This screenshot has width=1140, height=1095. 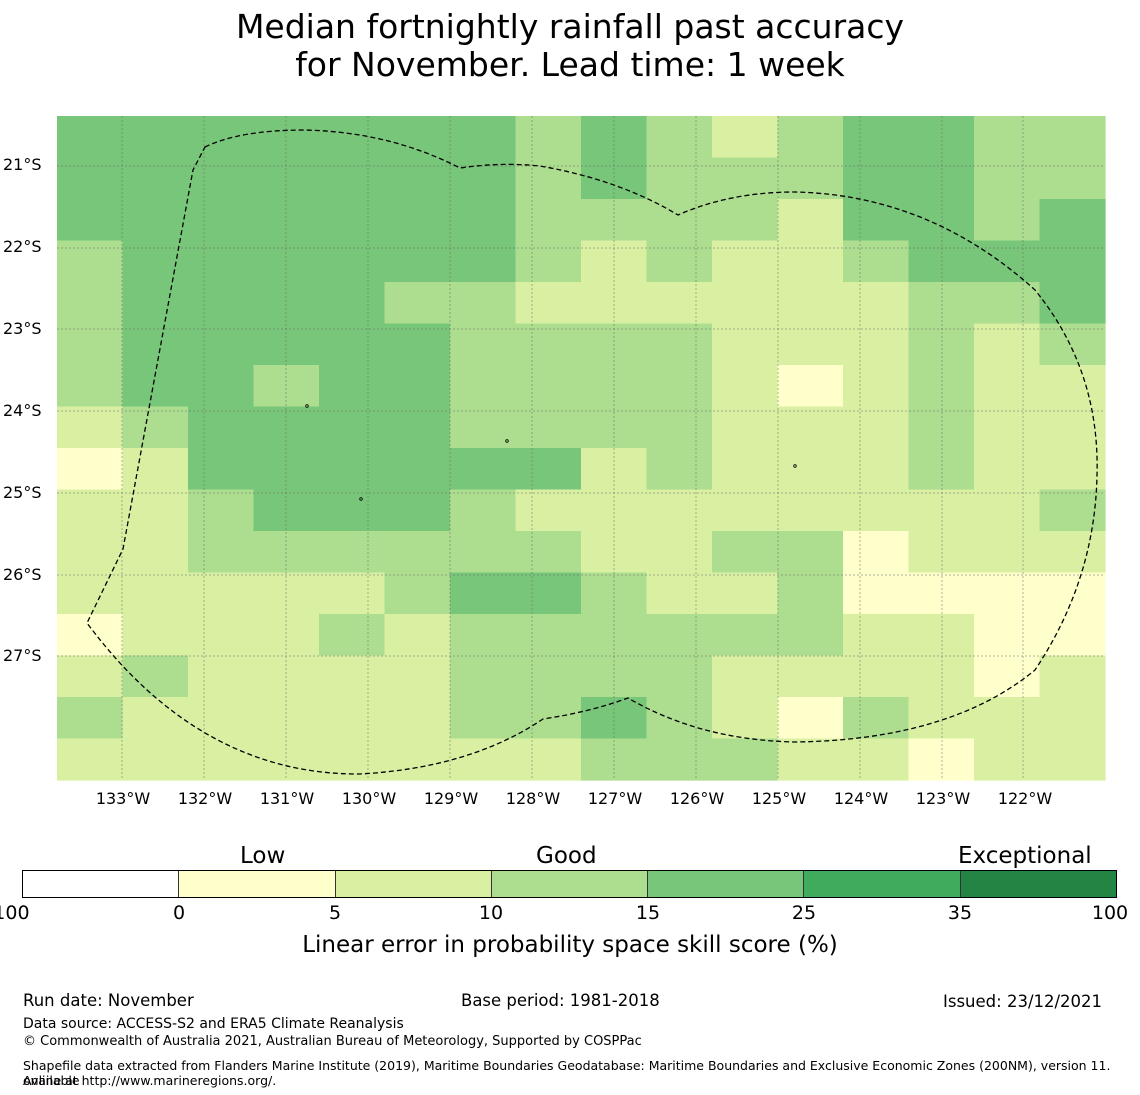 What do you see at coordinates (179, 913) in the screenshot?
I see `colorbar-tick-0: 0` at bounding box center [179, 913].